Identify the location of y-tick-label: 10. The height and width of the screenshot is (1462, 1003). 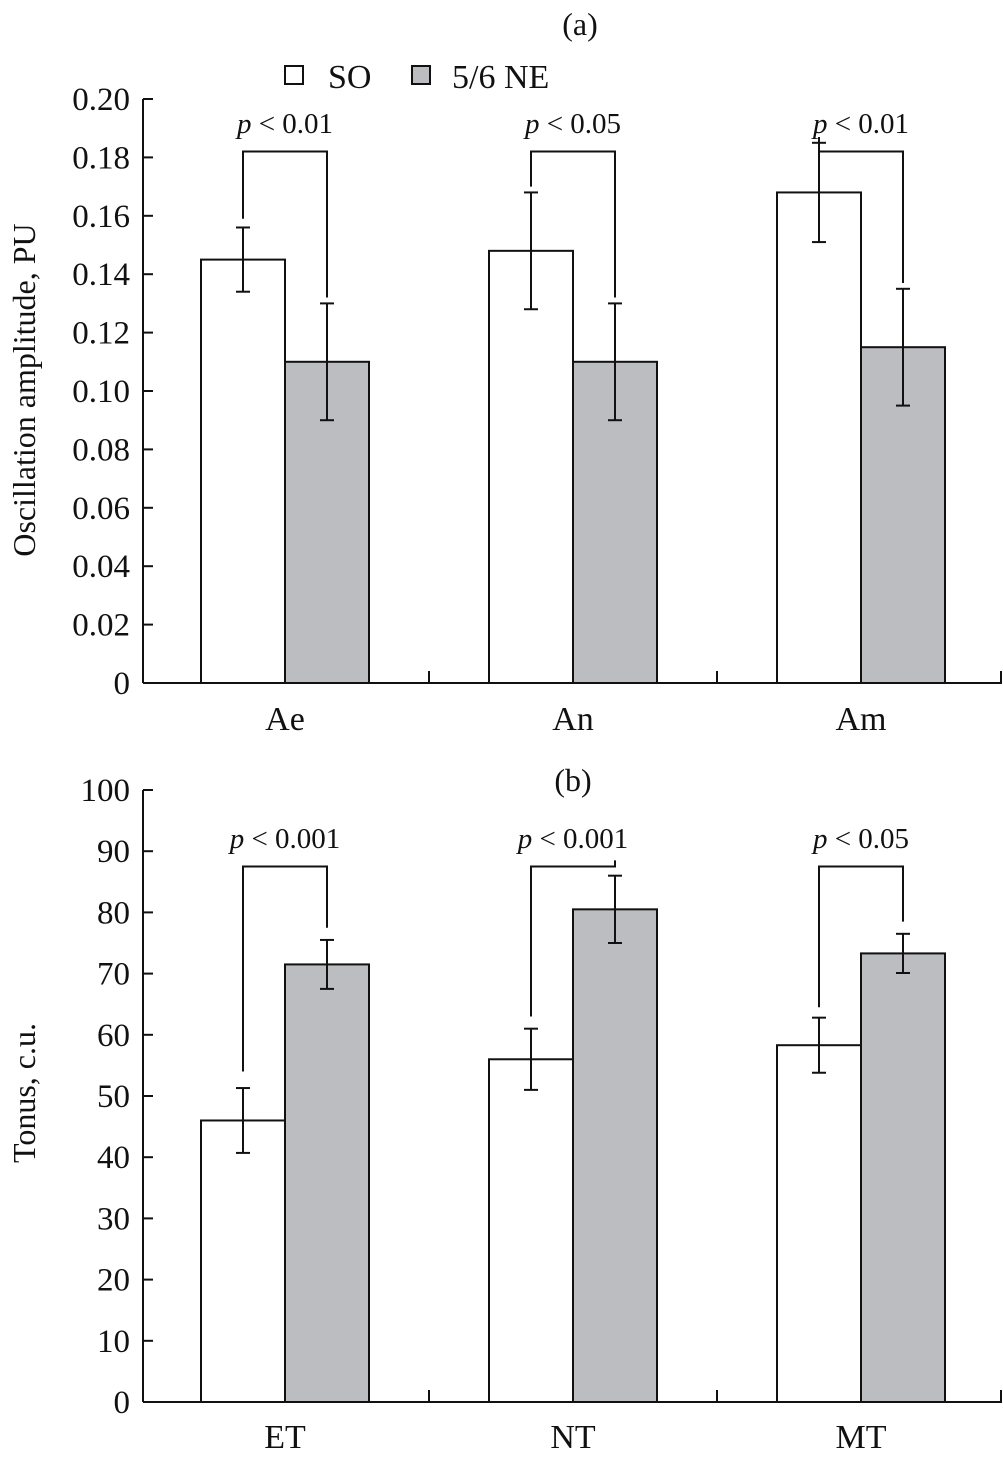
(113, 1342).